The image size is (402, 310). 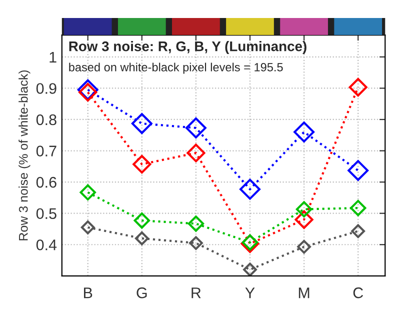 I want to click on y-tick-label: 0.9, so click(x=46, y=88).